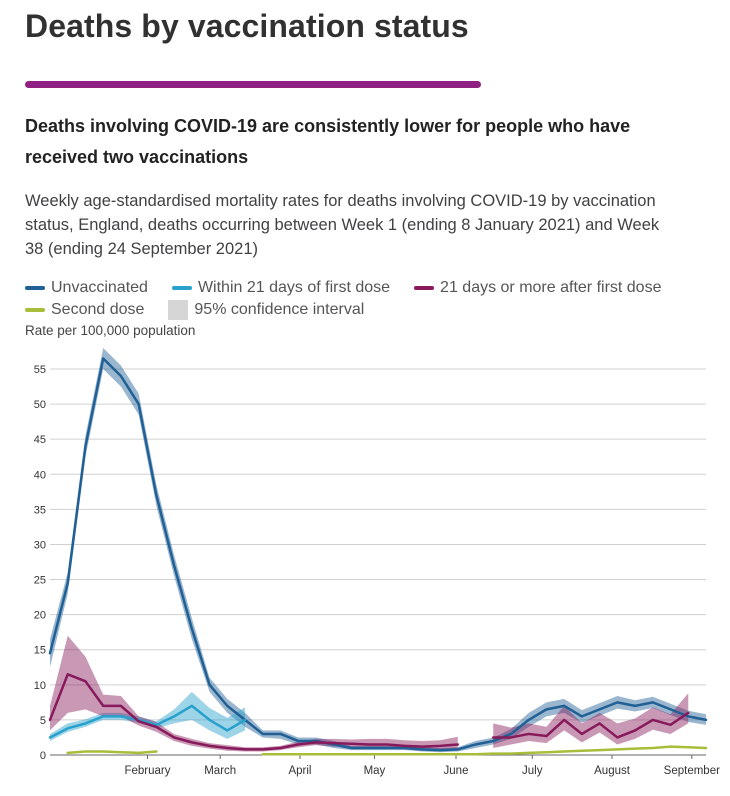  Describe the element at coordinates (110, 330) in the screenshot. I see `y-axis-label: Rate per 100,000 population` at that location.